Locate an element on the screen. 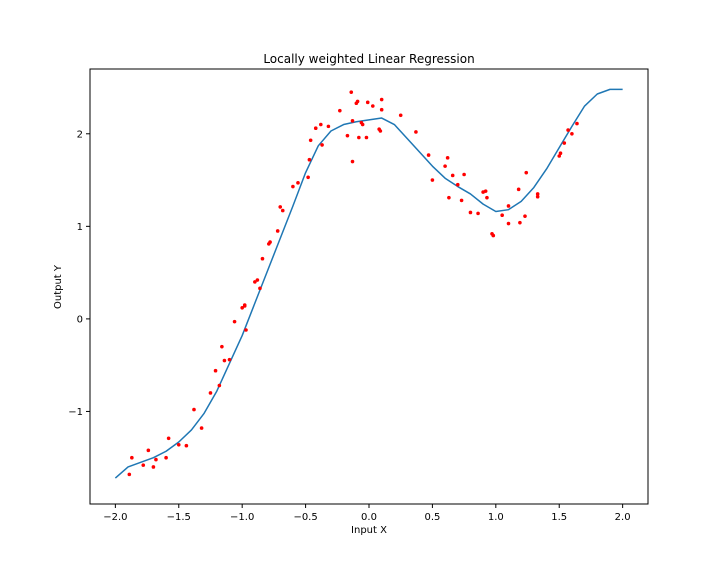  x-tick-label: 1.5 is located at coordinates (559, 517).